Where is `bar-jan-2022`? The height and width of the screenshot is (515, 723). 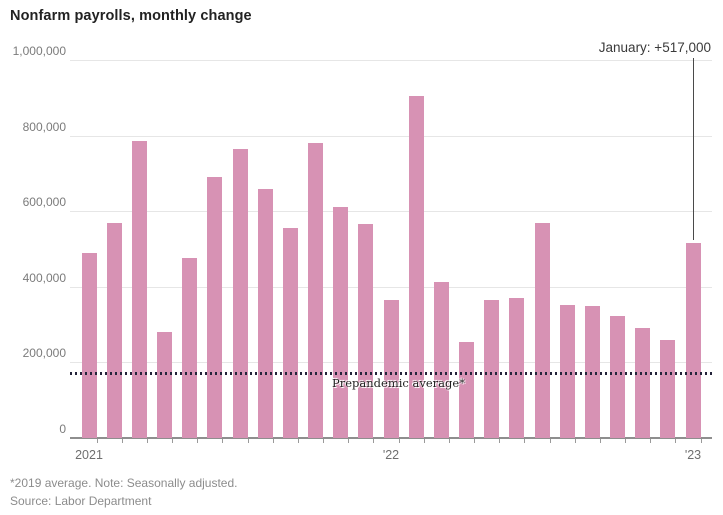
bar-jan-2022 is located at coordinates (391, 369).